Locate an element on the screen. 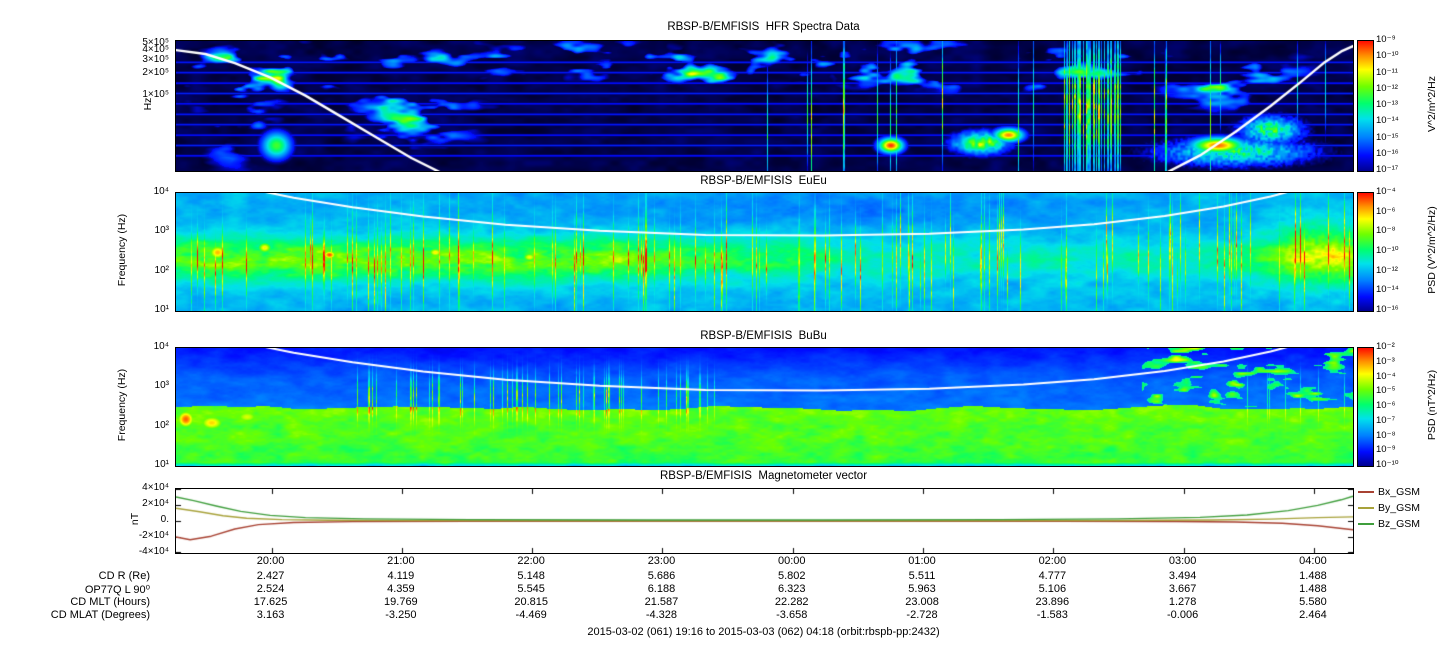  ephemeris-value: 5.580 is located at coordinates (1313, 602).